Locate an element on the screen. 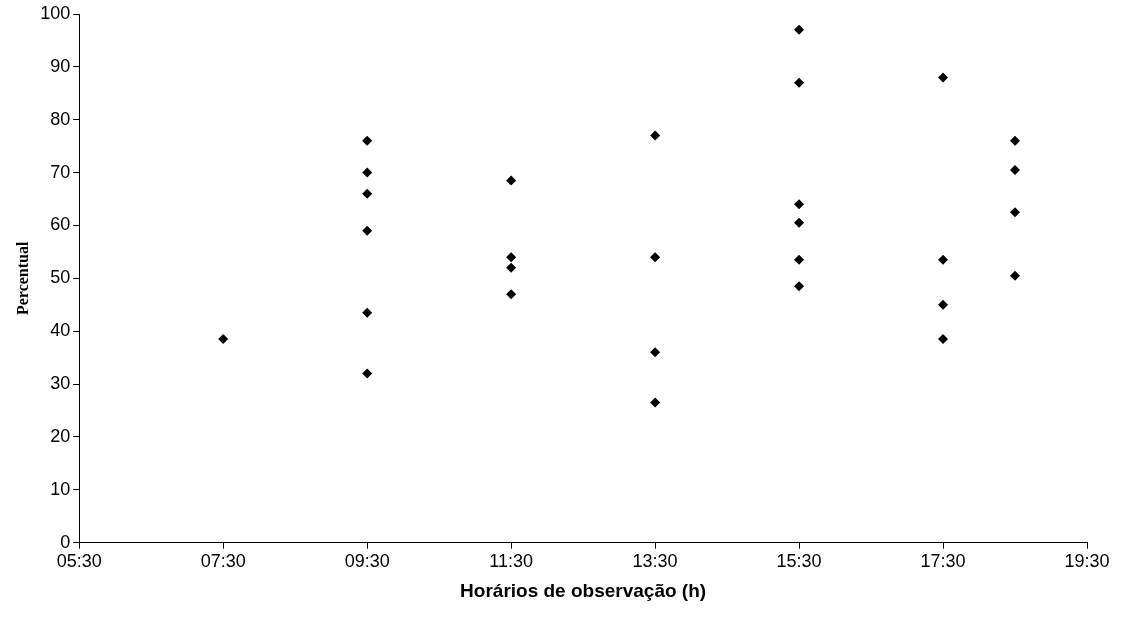  y-tick-label: 60 is located at coordinates (60, 224).